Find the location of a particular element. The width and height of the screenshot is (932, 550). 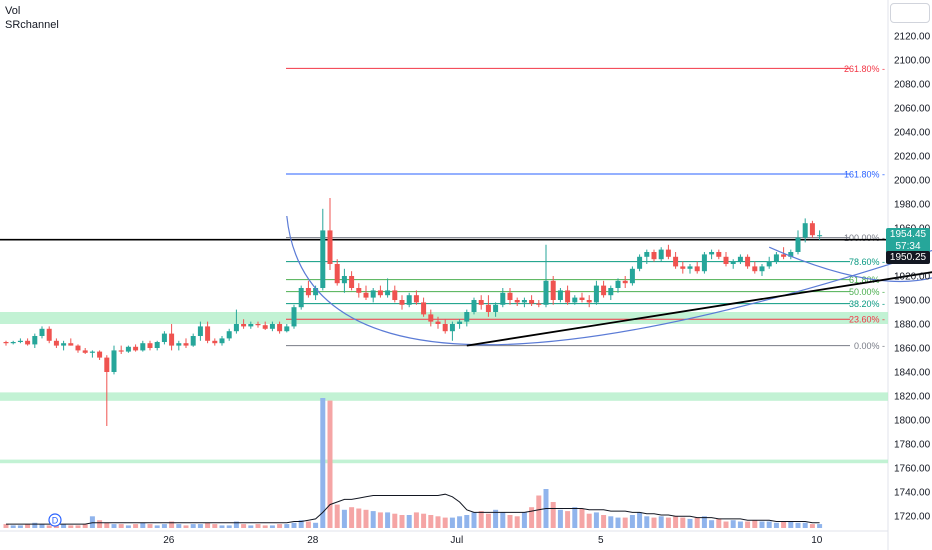

indicator-label-srchannel: SRchannel is located at coordinates (32, 25).